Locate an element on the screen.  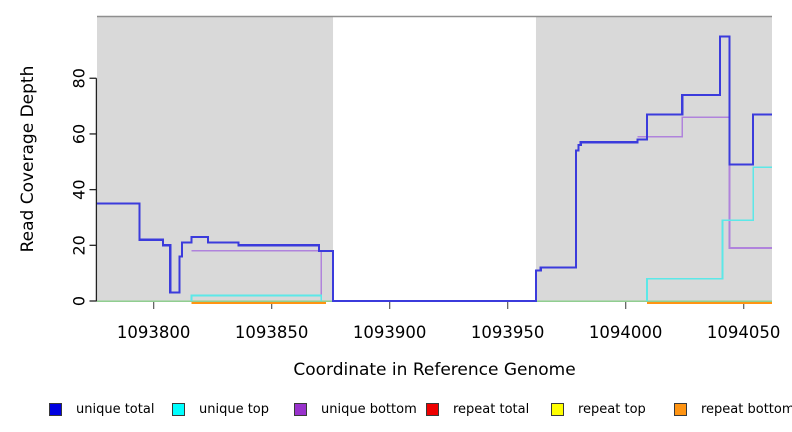
x-tick-label: 1094000 is located at coordinates (626, 332).